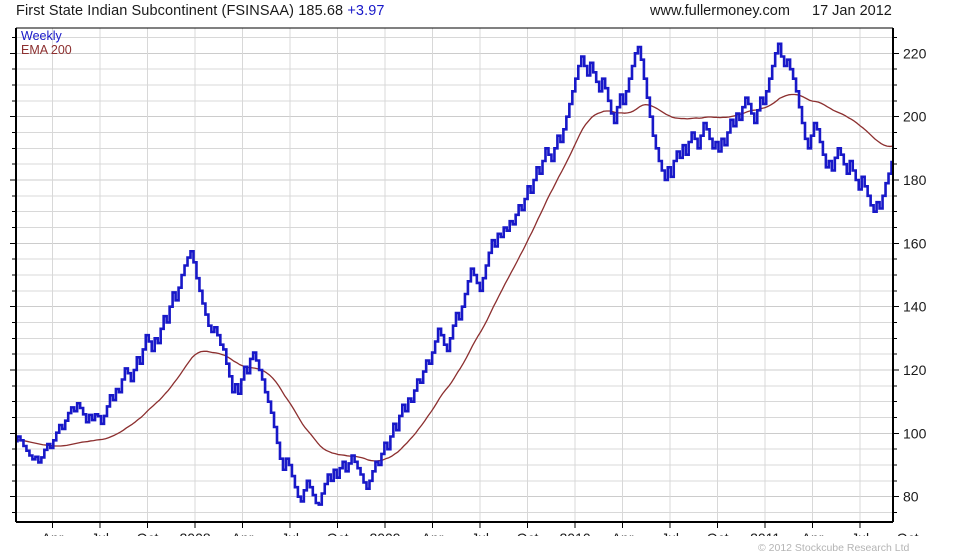 The width and height of the screenshot is (980, 560). Describe the element at coordinates (915, 53) in the screenshot. I see `y-axis-tick-label: 220` at that location.